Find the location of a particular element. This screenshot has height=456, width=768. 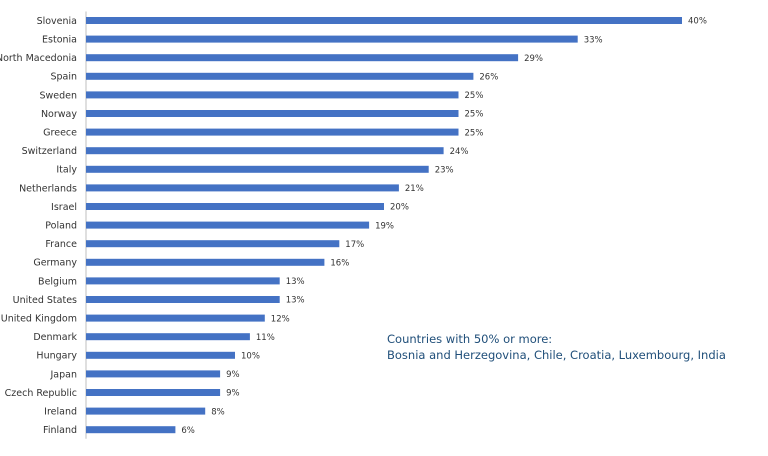

data-label: 11% is located at coordinates (265, 338).